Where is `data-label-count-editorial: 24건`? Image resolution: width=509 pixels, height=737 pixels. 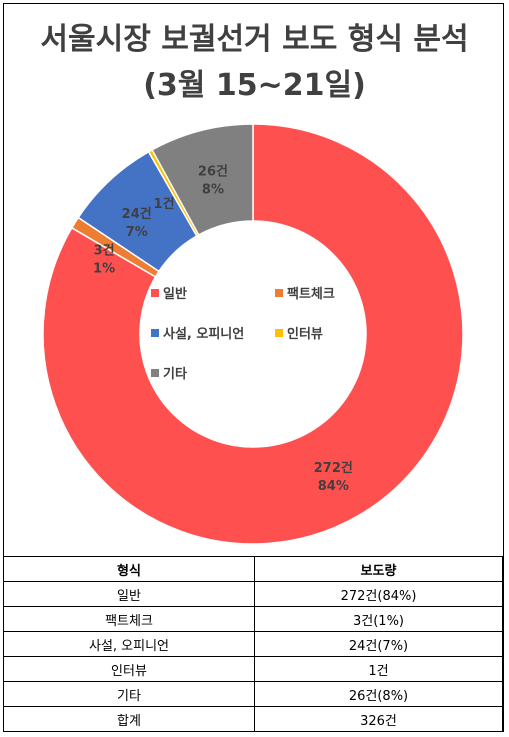
data-label-count-editorial: 24건 is located at coordinates (137, 214).